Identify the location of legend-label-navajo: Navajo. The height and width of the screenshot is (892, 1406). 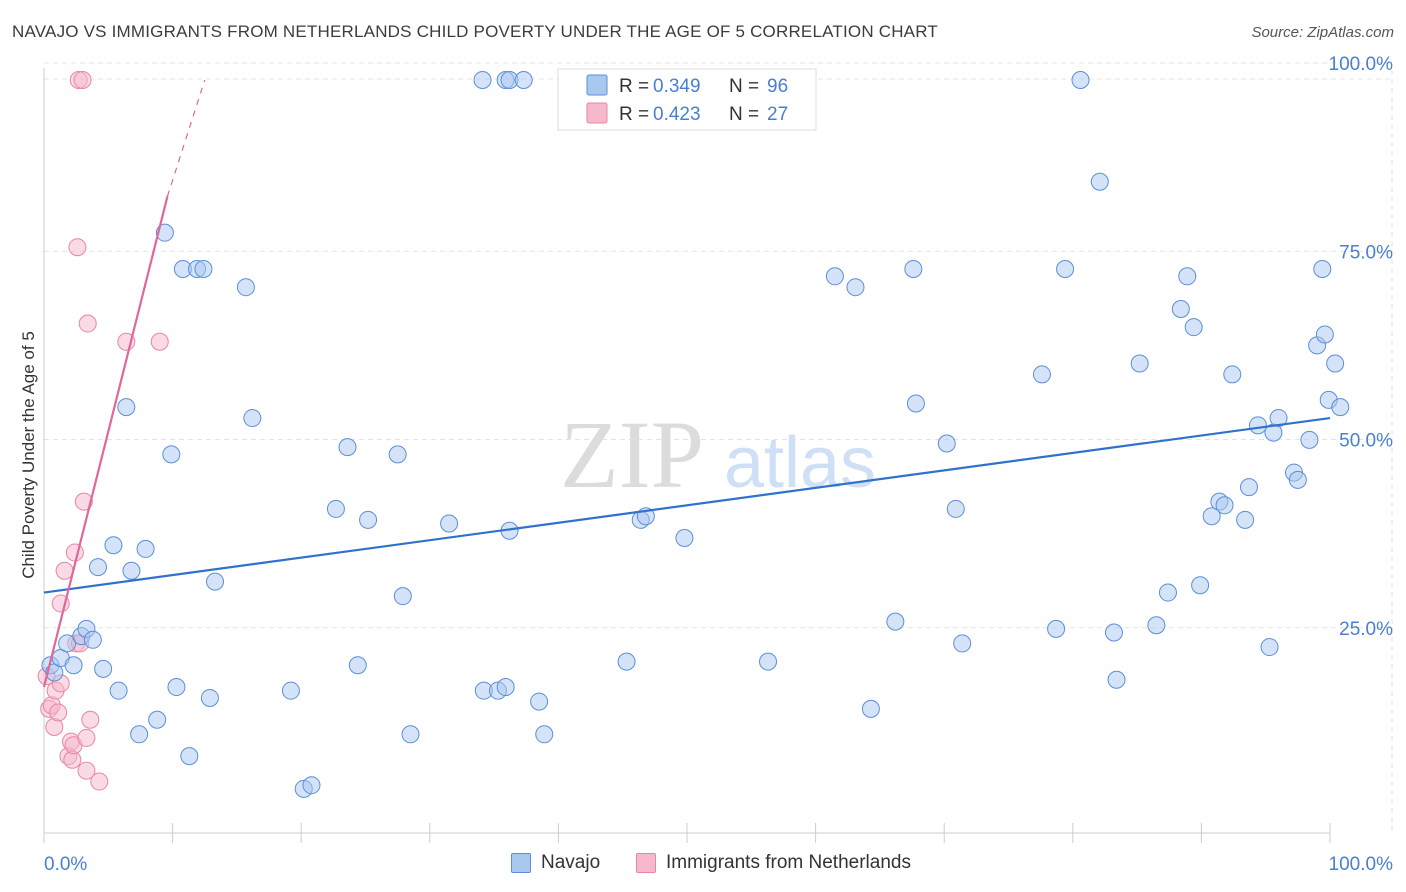
(571, 862).